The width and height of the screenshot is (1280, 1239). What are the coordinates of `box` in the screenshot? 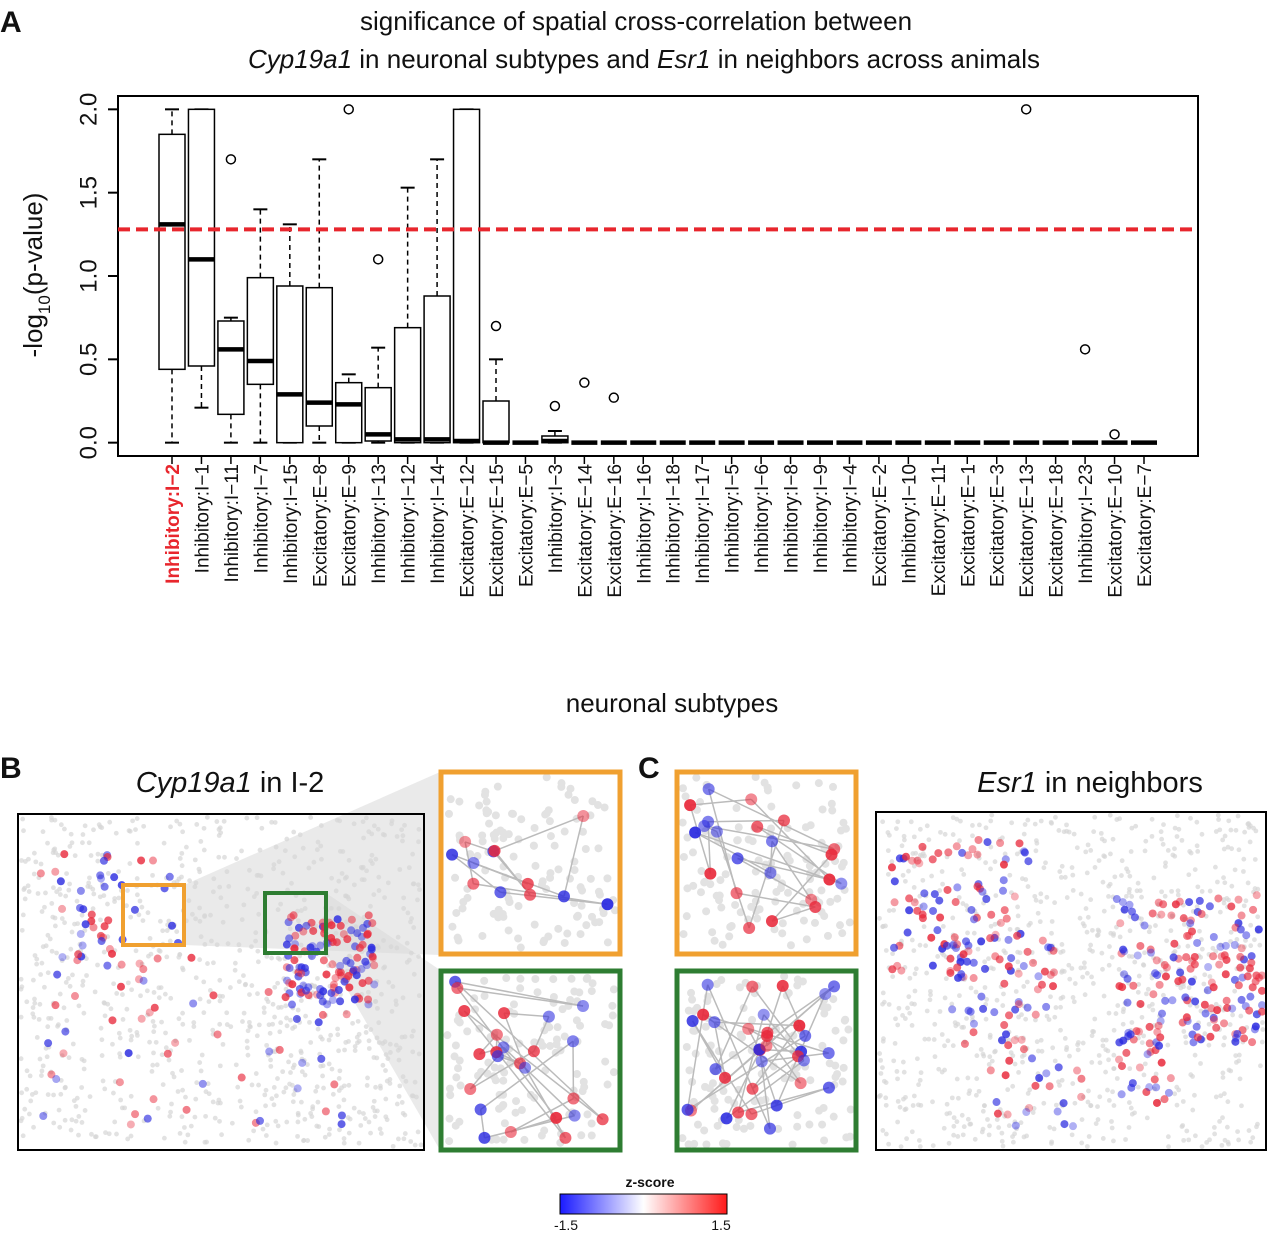 It's located at (349, 413).